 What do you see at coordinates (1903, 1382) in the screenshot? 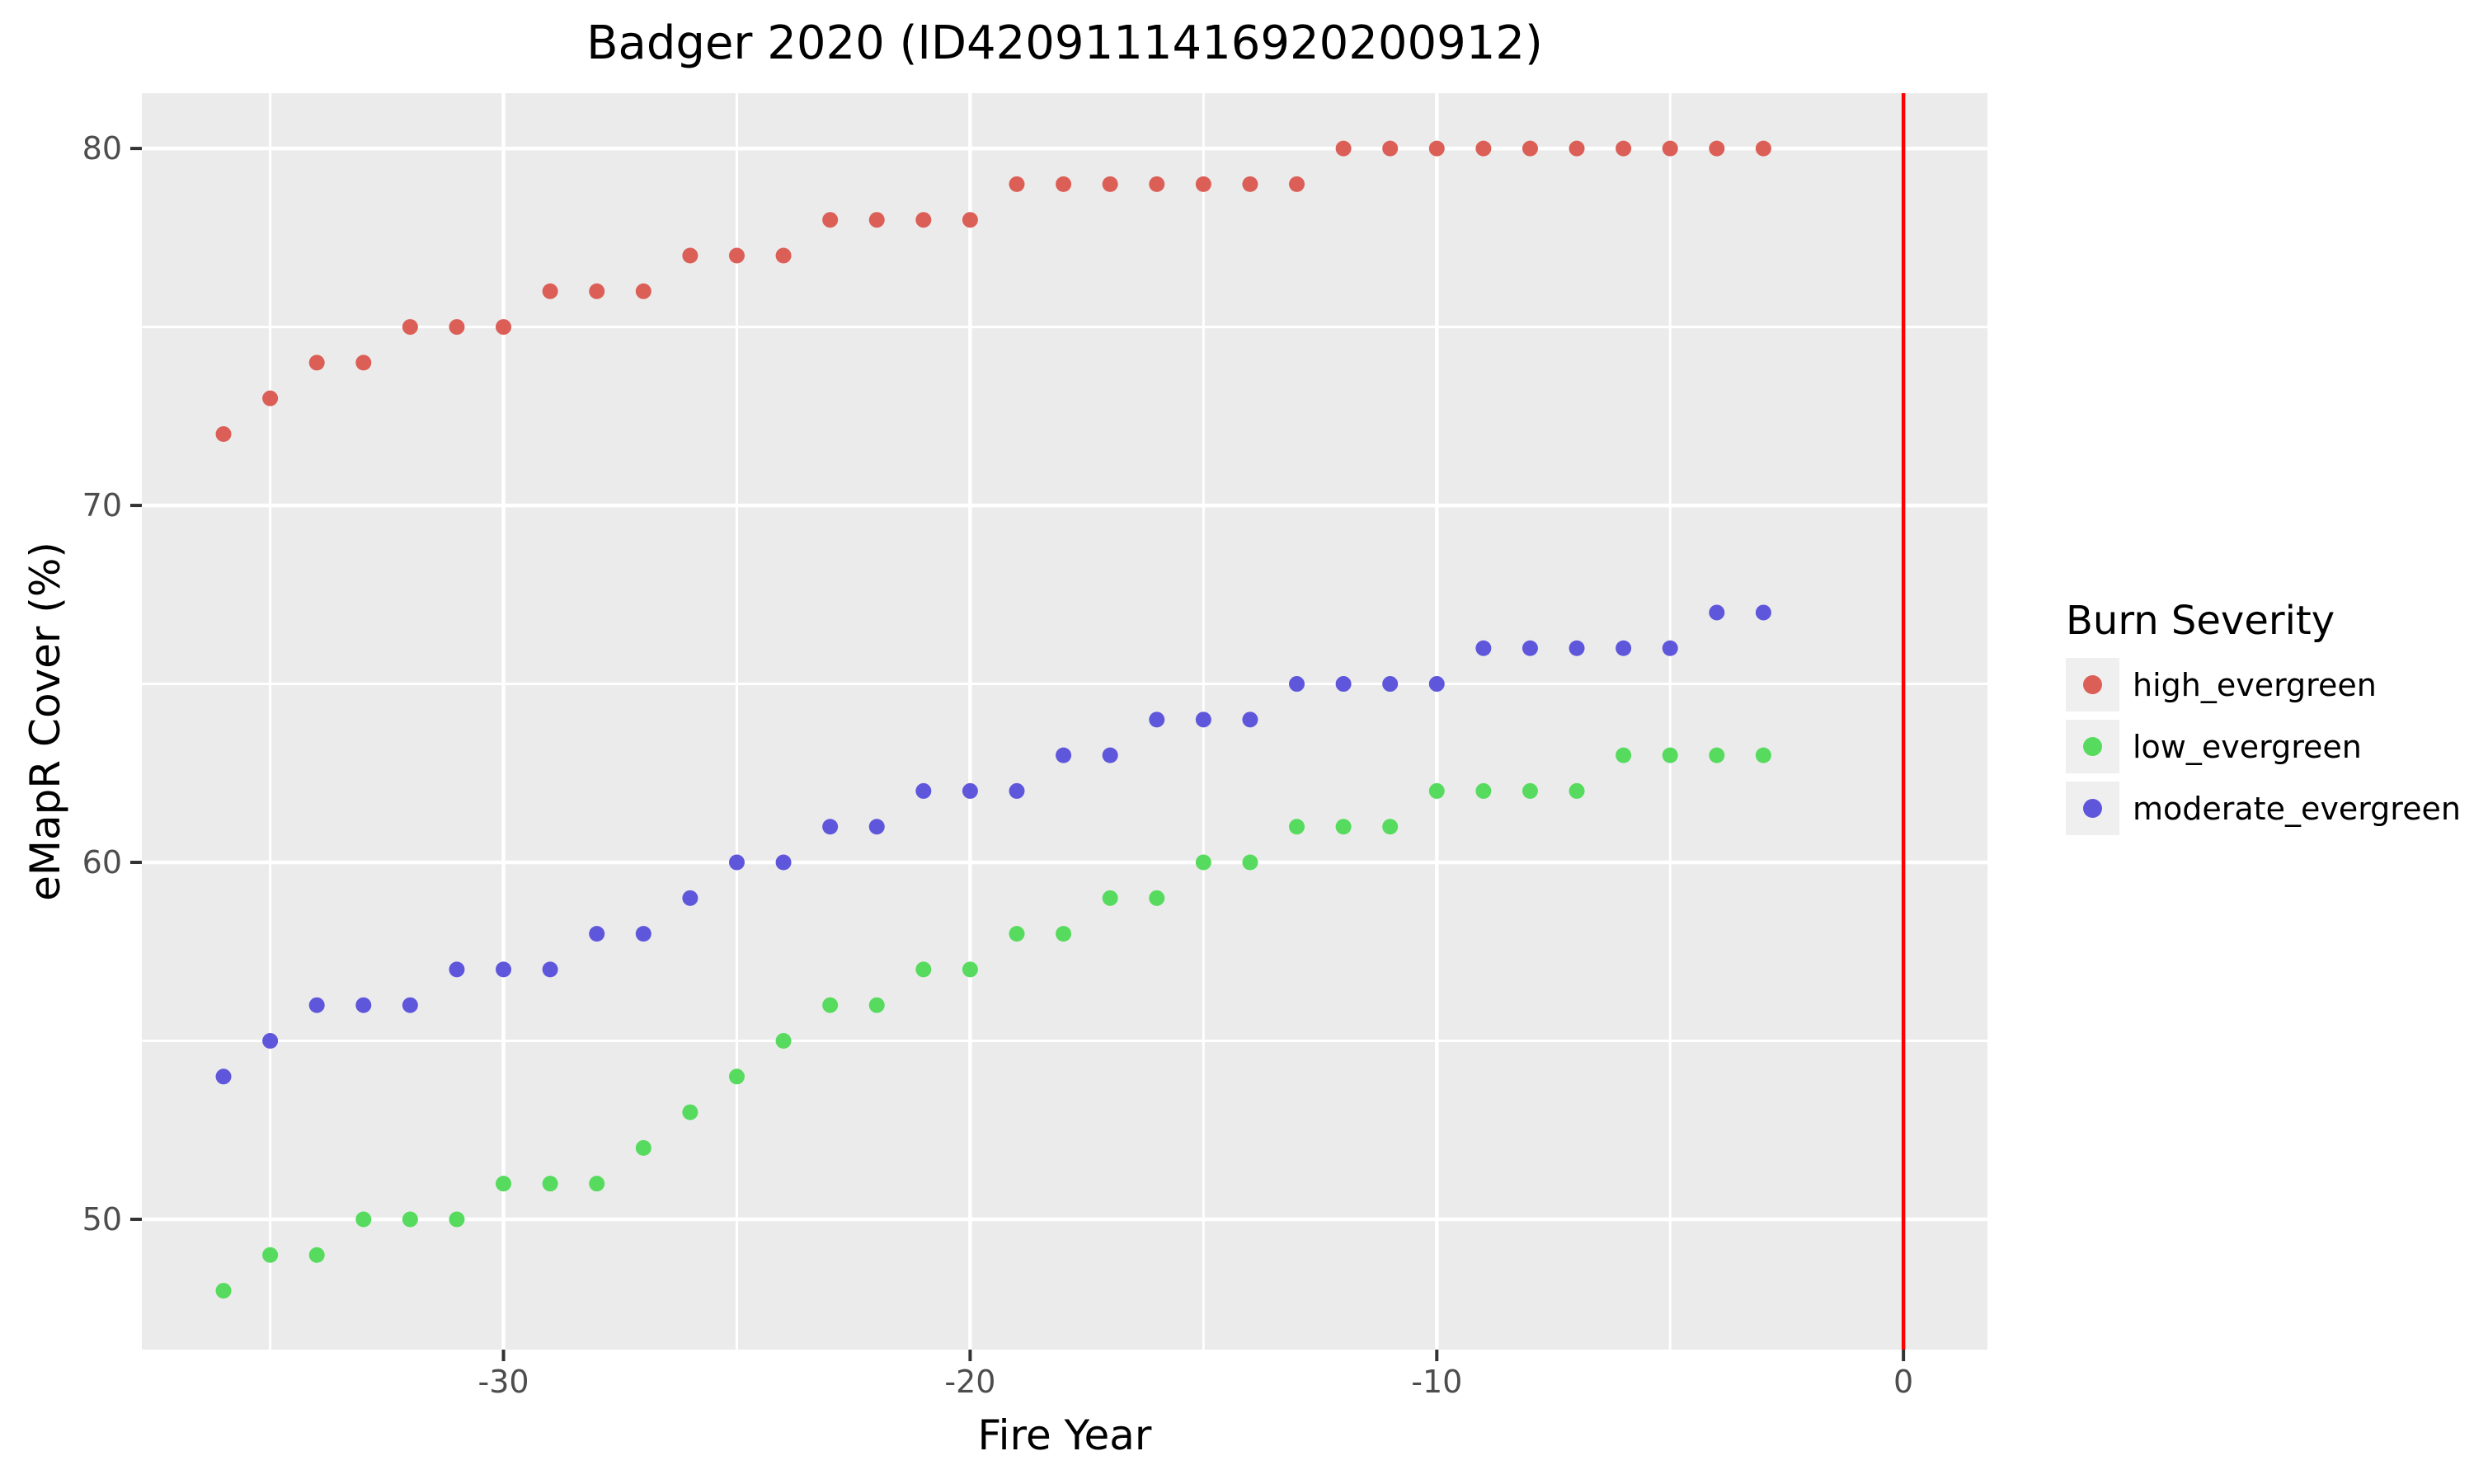
I see `x-tick-label: 0` at bounding box center [1903, 1382].